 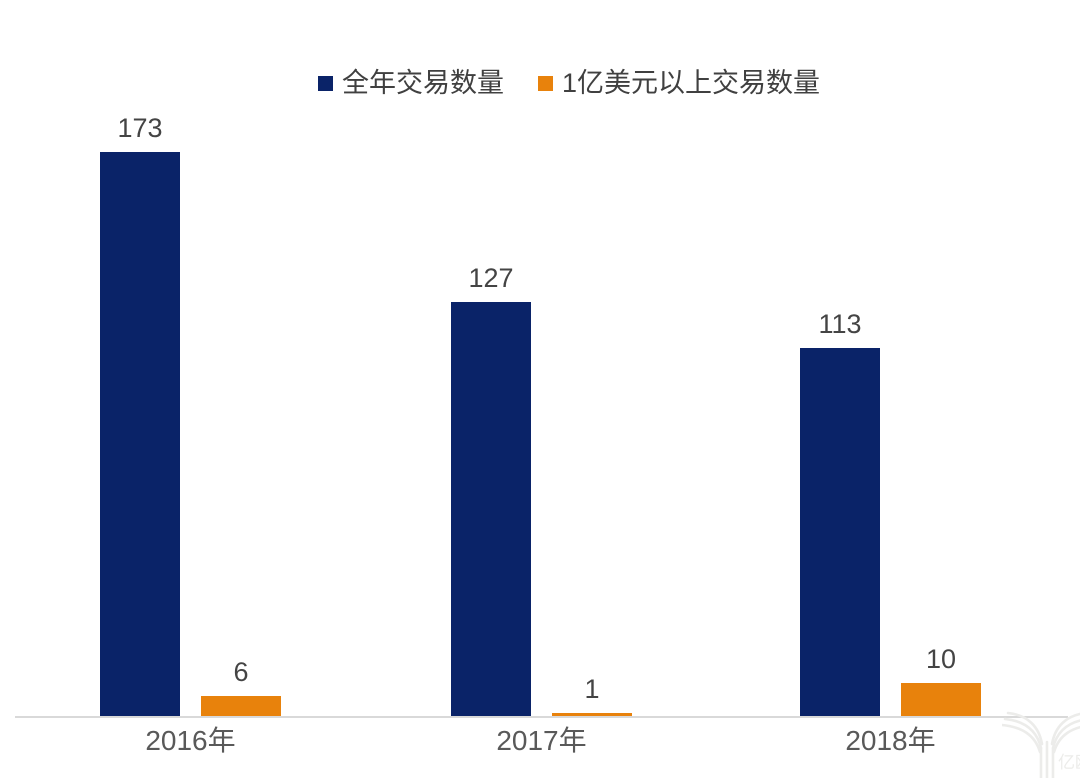 What do you see at coordinates (840, 324) in the screenshot?
I see `bar-value-label: 113` at bounding box center [840, 324].